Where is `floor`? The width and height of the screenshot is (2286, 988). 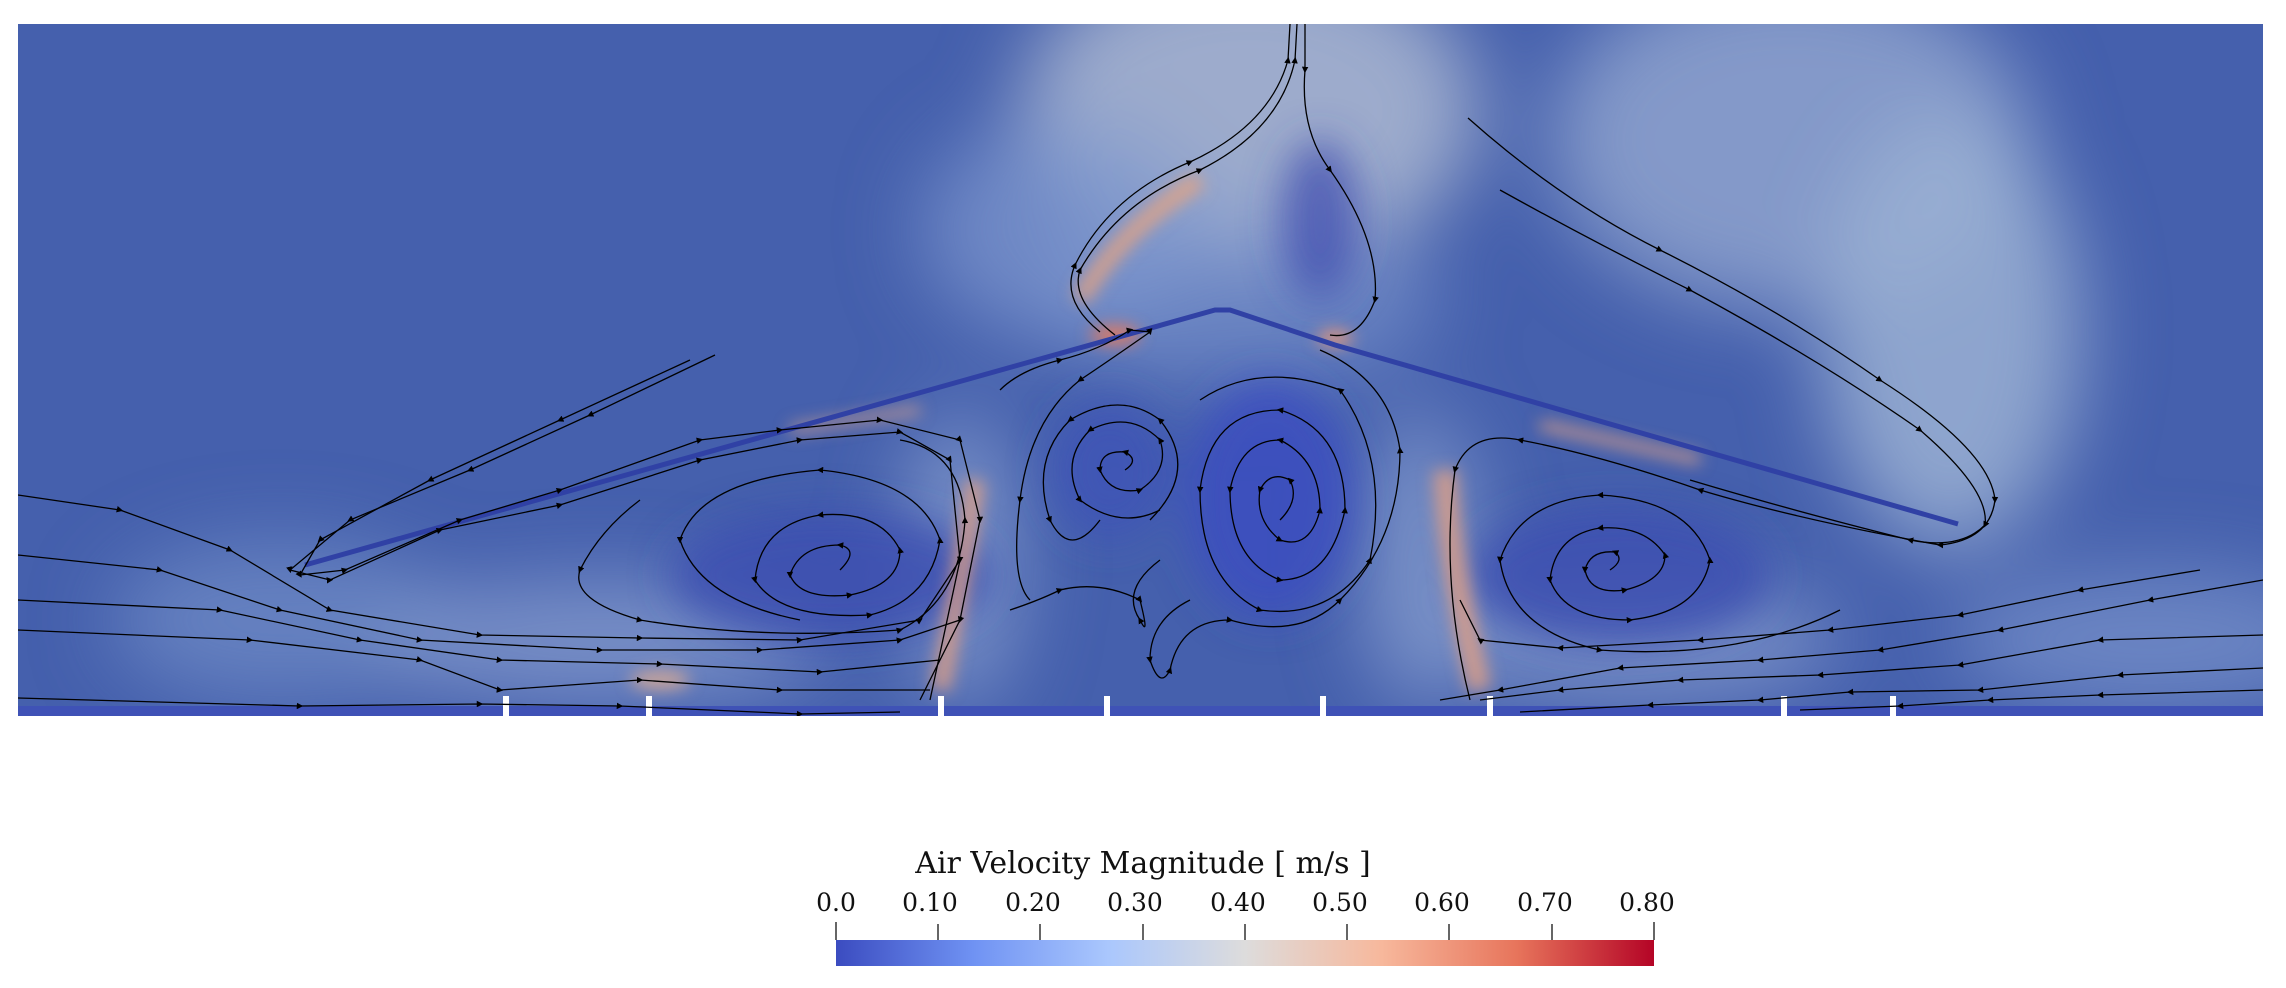 floor is located at coordinates (1140, 711).